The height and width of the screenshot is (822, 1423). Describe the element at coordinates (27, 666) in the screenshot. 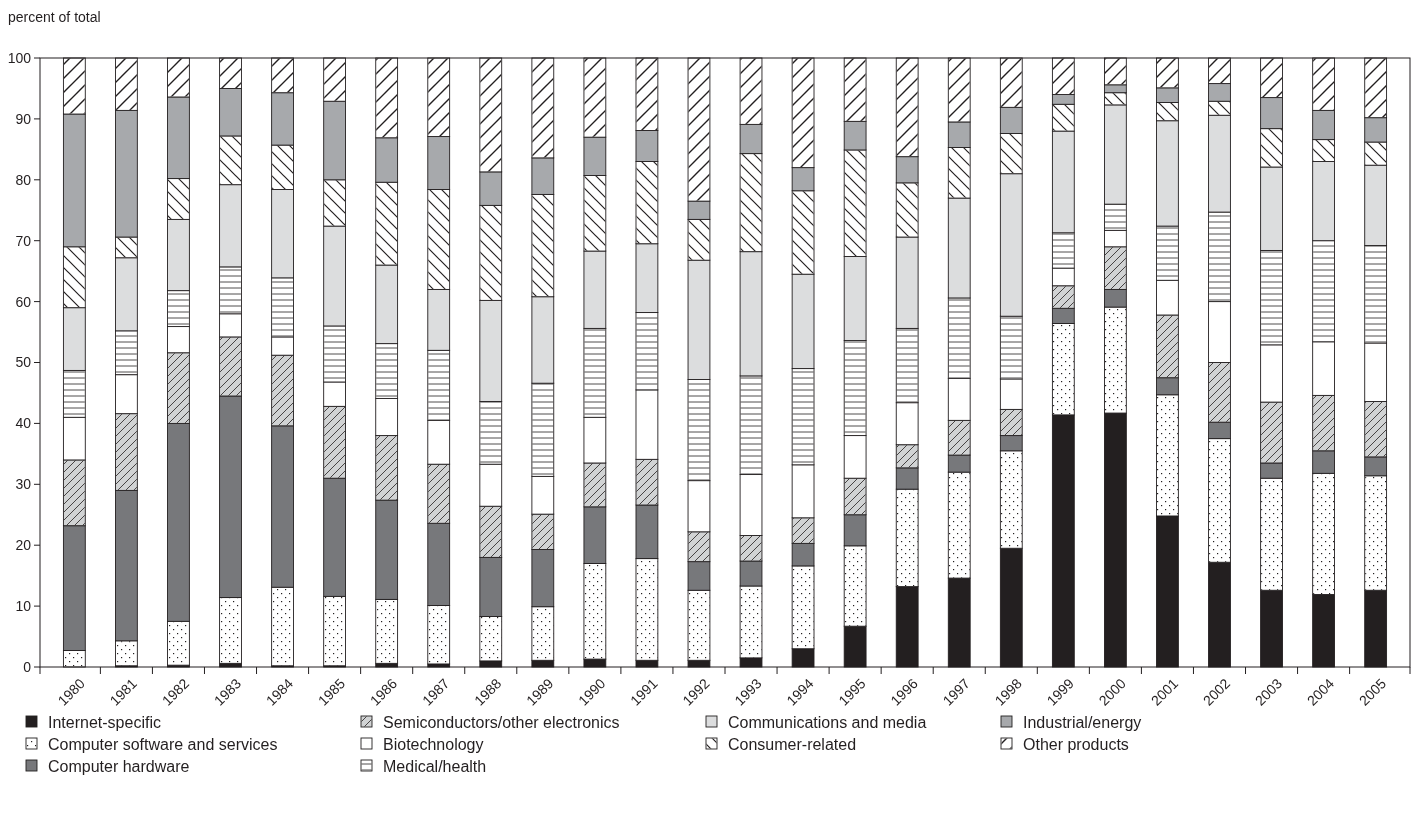

I see `y-tick-label: 0` at that location.